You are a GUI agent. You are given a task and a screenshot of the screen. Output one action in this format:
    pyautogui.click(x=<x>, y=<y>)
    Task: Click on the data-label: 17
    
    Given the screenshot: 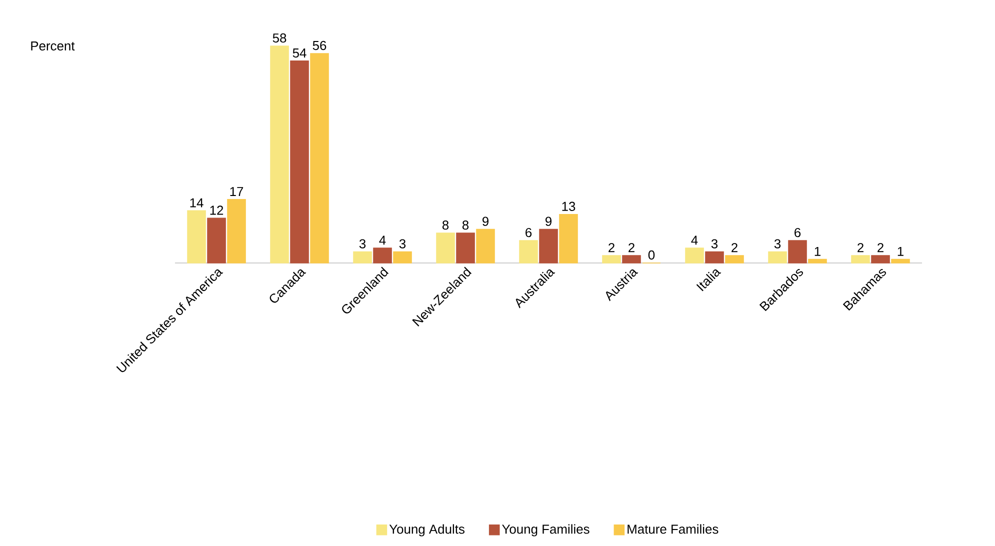 What is the action you would take?
    pyautogui.click(x=237, y=191)
    